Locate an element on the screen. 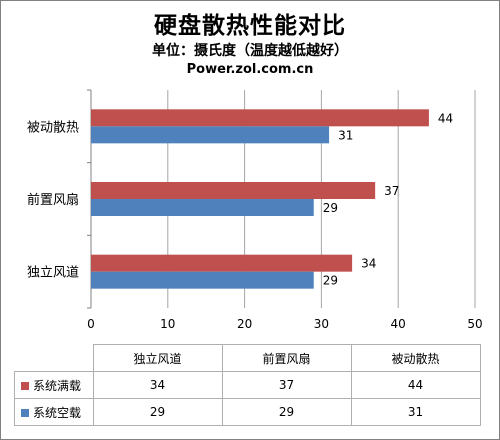 The image size is (500, 440). chart-subtitle: 单位：摄氏度（温度越低越好） is located at coordinates (250, 51).